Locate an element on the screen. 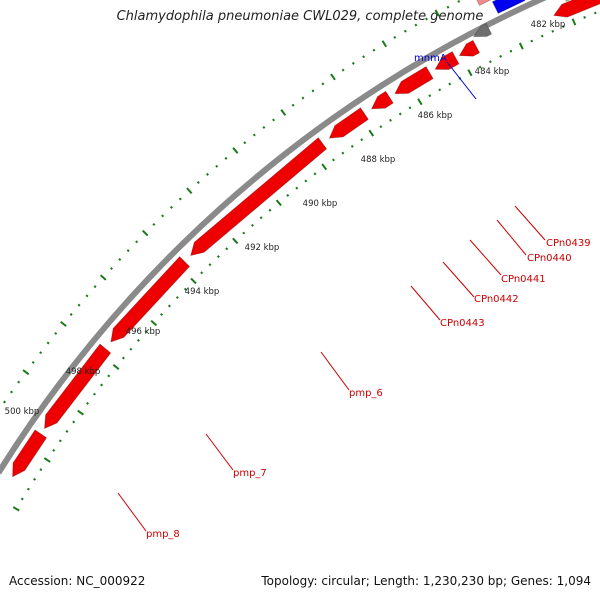  gene-label: pmp_6 is located at coordinates (366, 393).